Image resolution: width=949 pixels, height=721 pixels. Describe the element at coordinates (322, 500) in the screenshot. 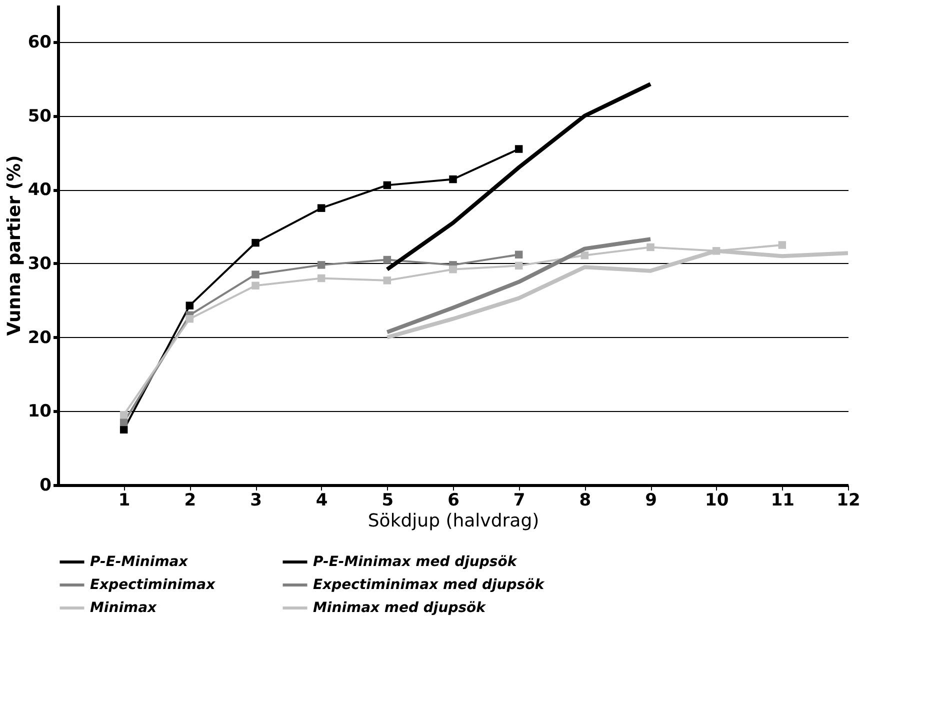

I see `x-tick-label: 4` at that location.